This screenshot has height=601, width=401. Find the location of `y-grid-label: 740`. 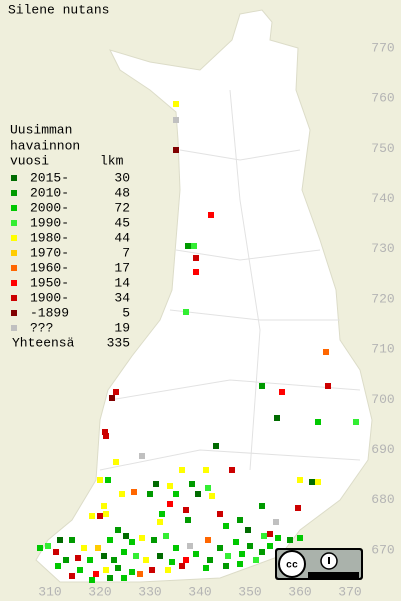

y-grid-label: 740 is located at coordinates (382, 198).